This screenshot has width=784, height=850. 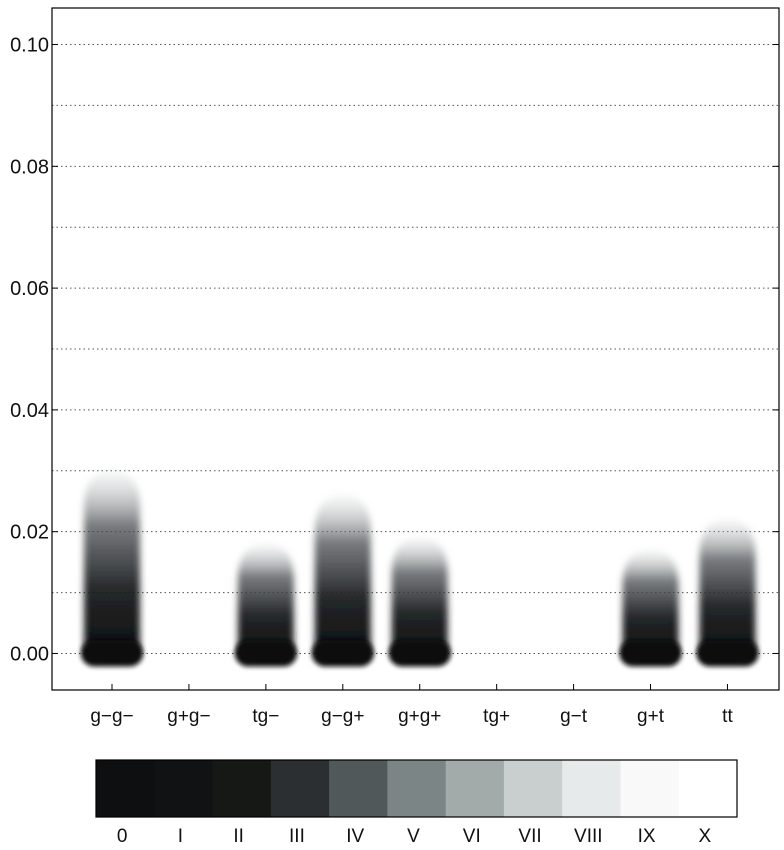 What do you see at coordinates (651, 716) in the screenshot?
I see `x-tick-label: g+t` at bounding box center [651, 716].